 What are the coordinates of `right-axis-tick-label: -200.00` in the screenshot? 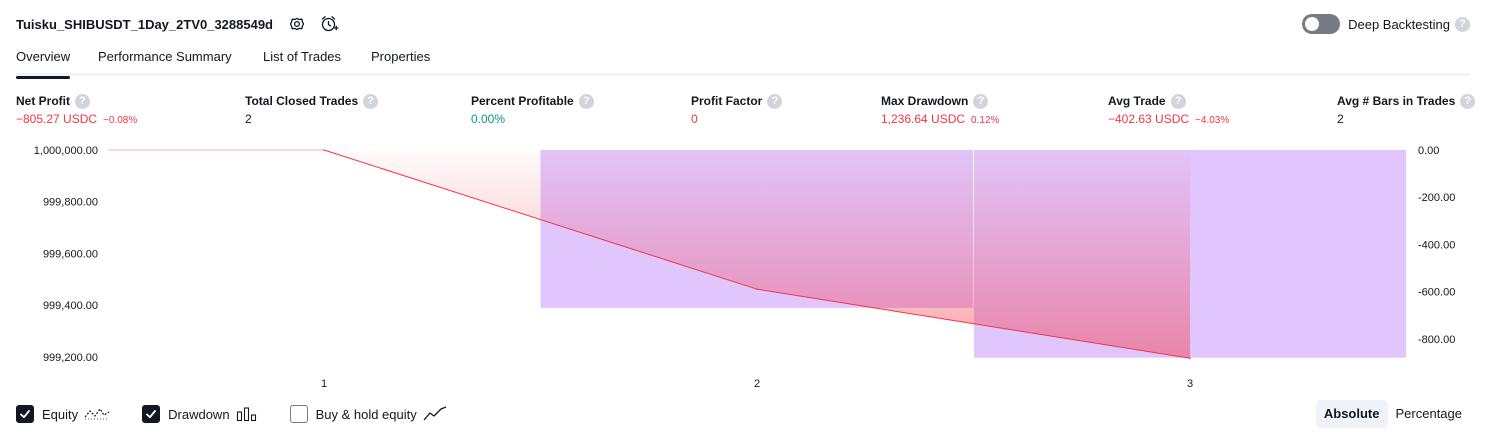 It's located at (1436, 198).